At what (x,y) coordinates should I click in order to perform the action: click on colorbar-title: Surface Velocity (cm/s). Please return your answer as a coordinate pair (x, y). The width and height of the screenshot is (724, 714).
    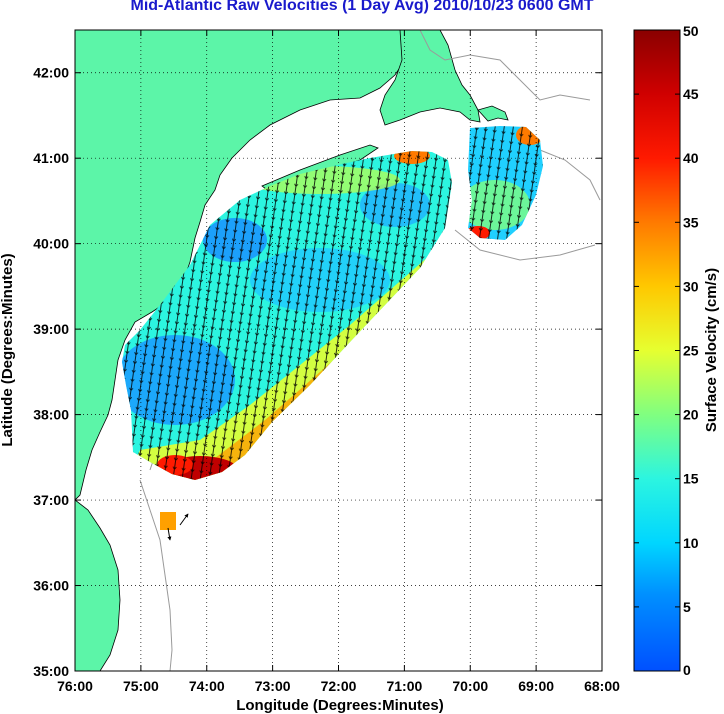
    Looking at the image, I should click on (711, 350).